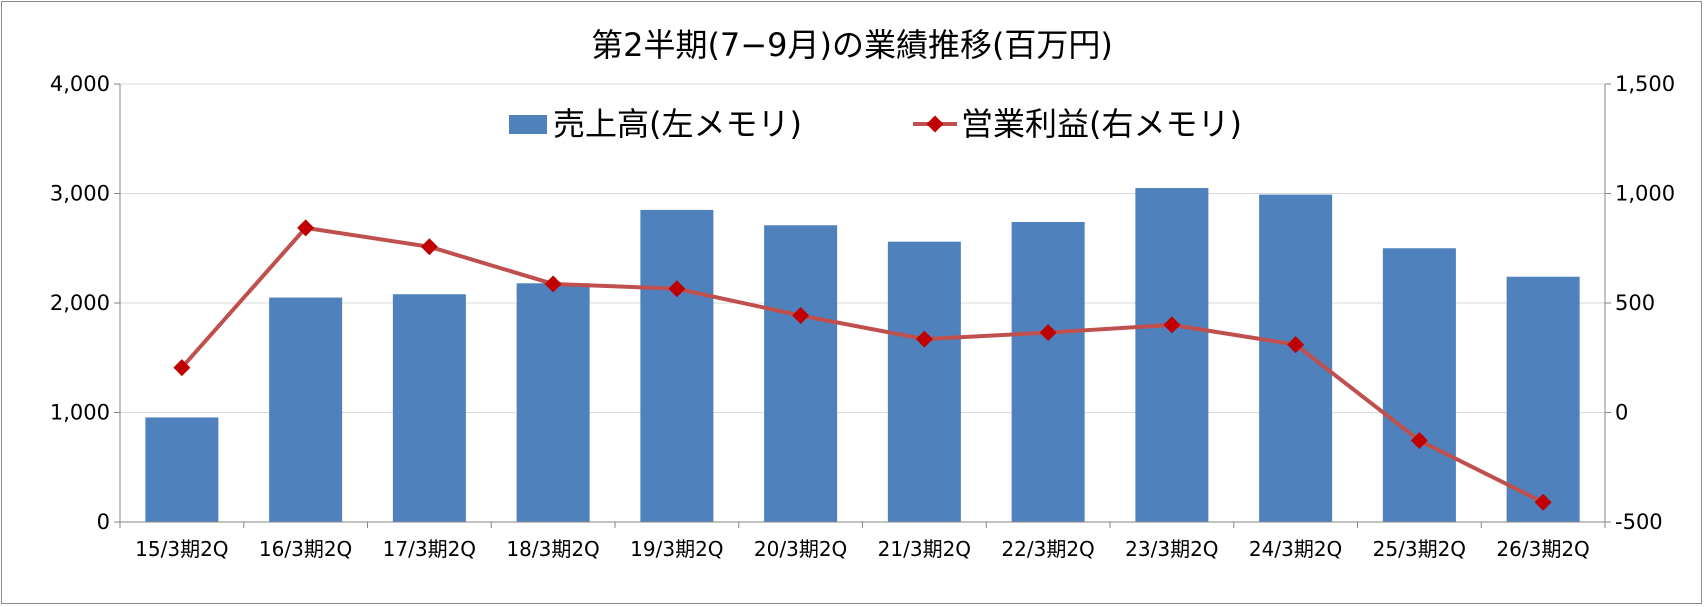 The image size is (1705, 607). I want to click on x-axis-tick-label: 26/3期2Q, so click(1542, 549).